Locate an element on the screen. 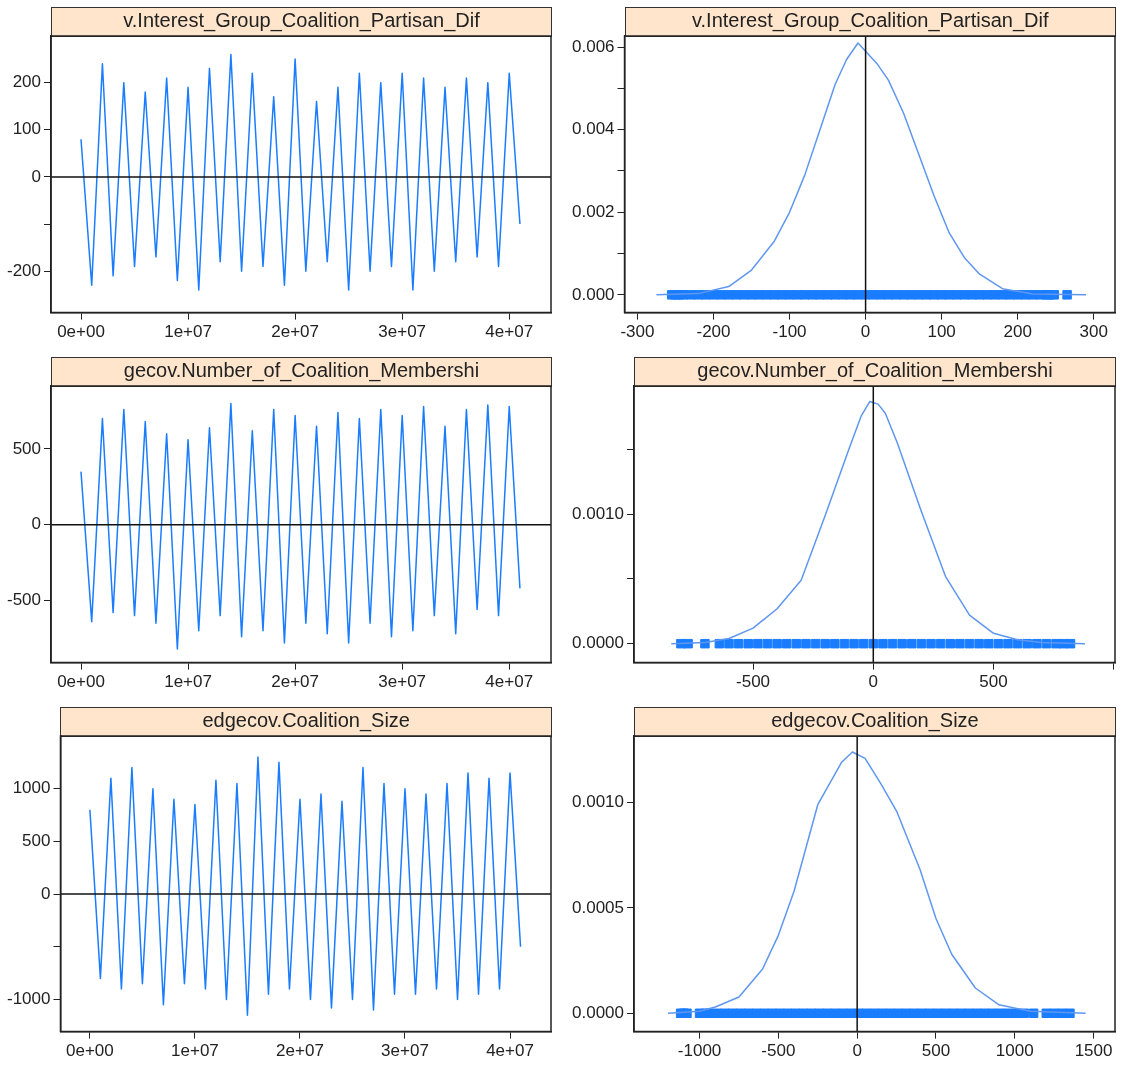 The height and width of the screenshot is (1069, 1129). x-tick-label: -100 is located at coordinates (789, 332).